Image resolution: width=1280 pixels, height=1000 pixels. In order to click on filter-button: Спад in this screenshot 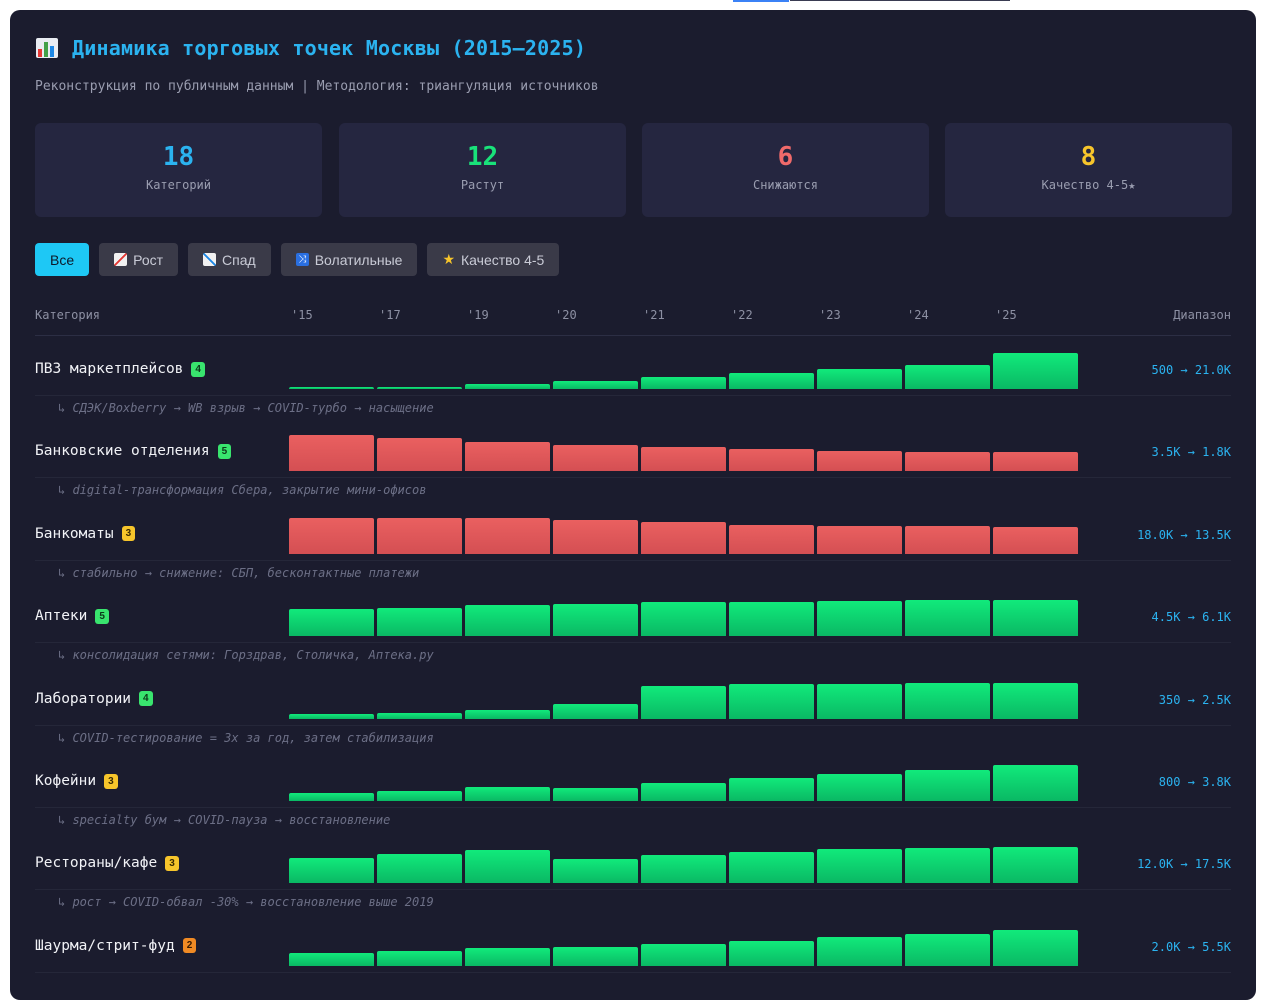, I will do `click(229, 259)`.